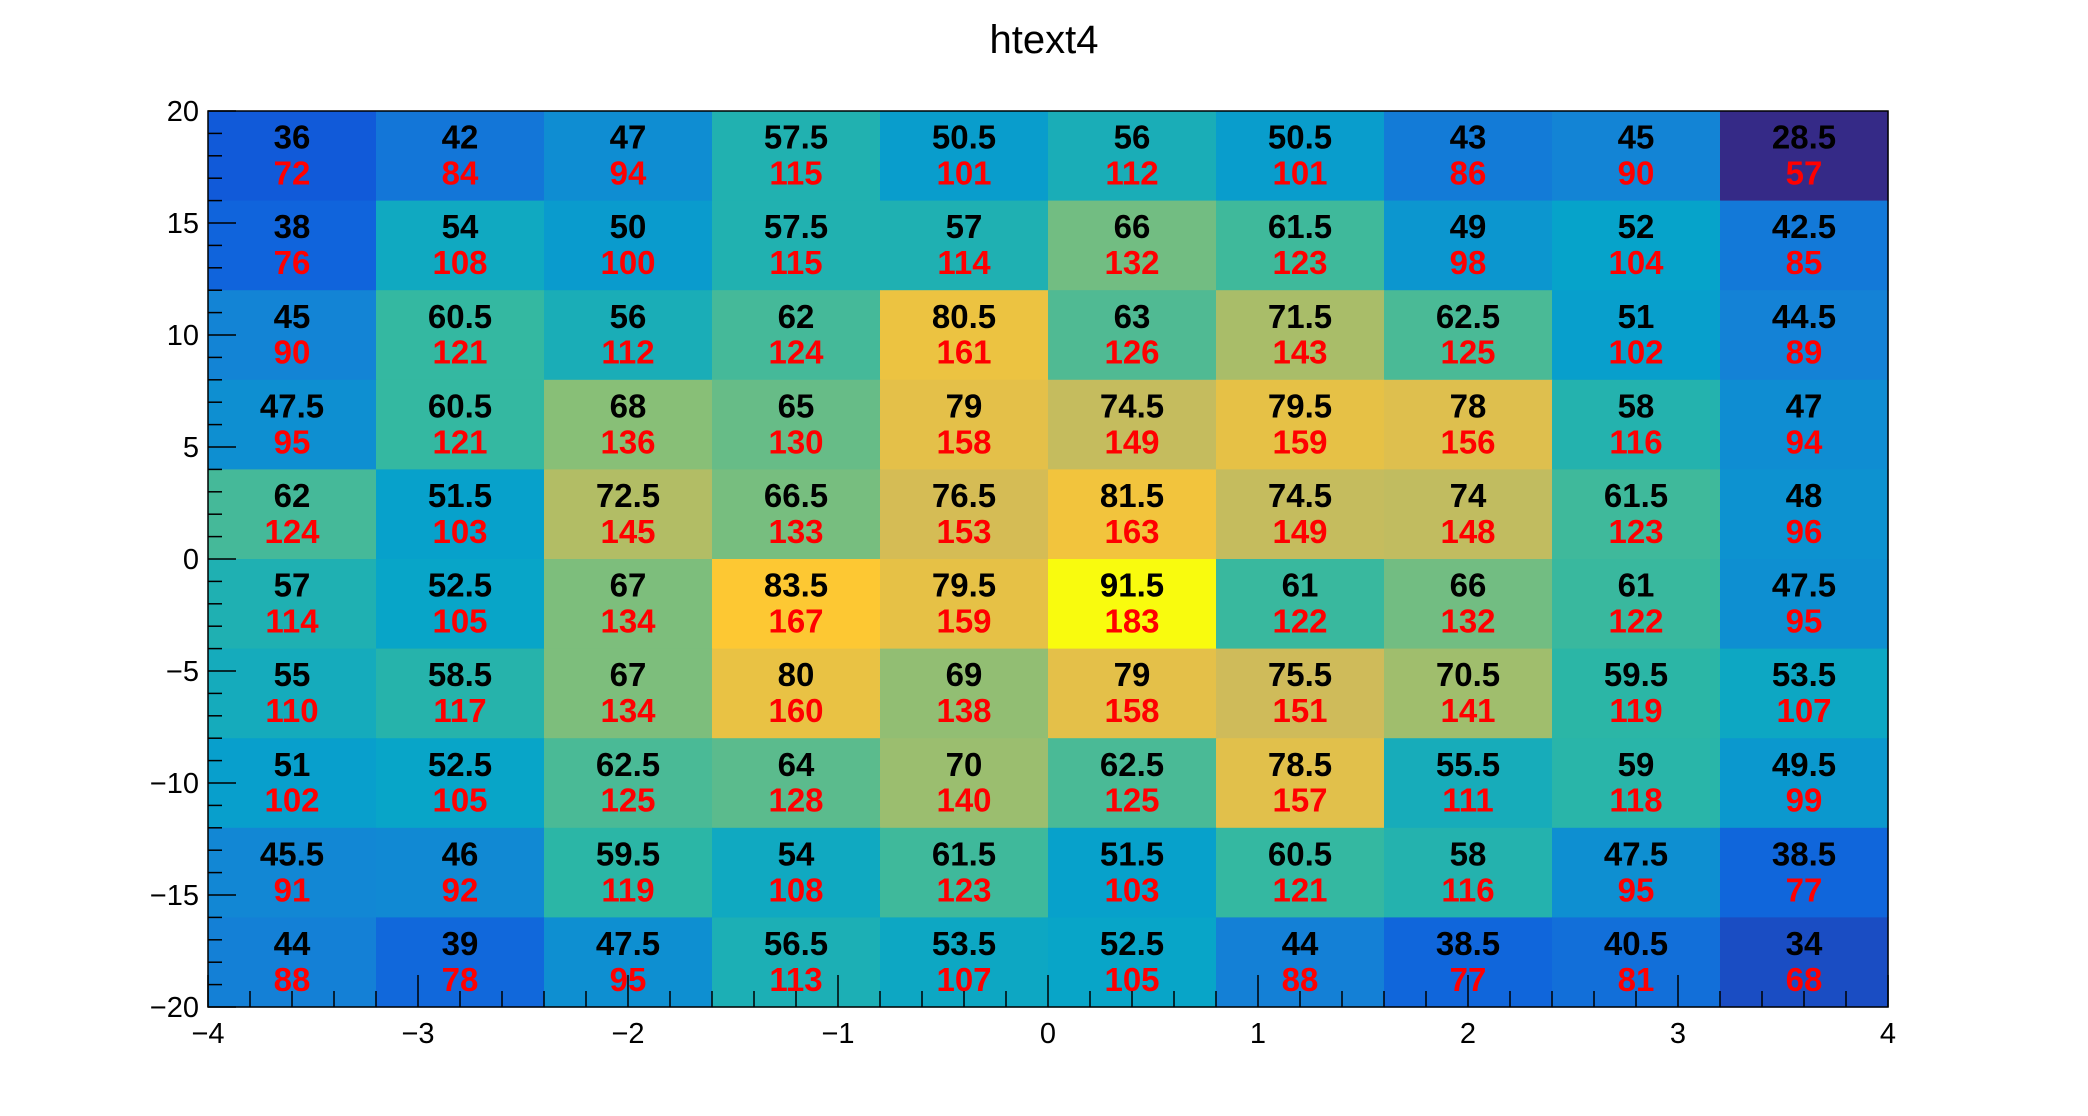  I want to click on cell-secondary-label: 159, so click(1299, 441).